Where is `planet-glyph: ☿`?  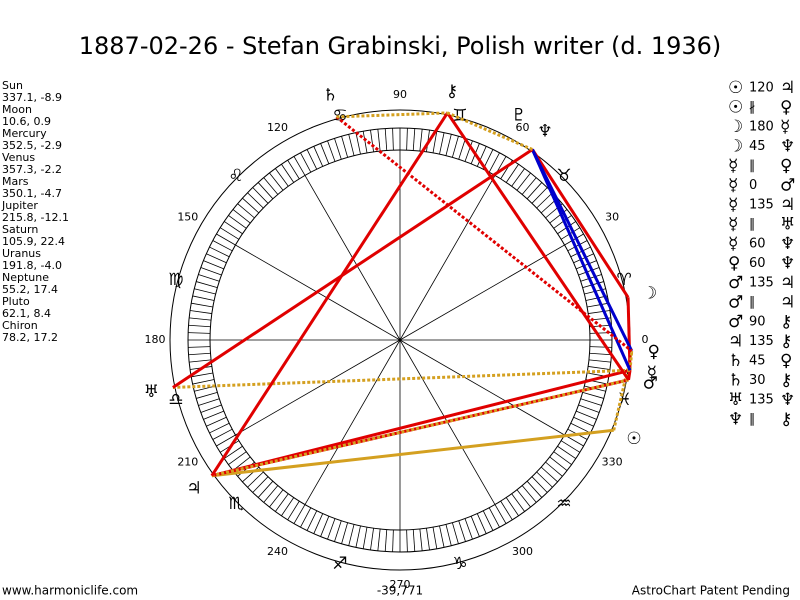
planet-glyph: ☿ is located at coordinates (652, 373).